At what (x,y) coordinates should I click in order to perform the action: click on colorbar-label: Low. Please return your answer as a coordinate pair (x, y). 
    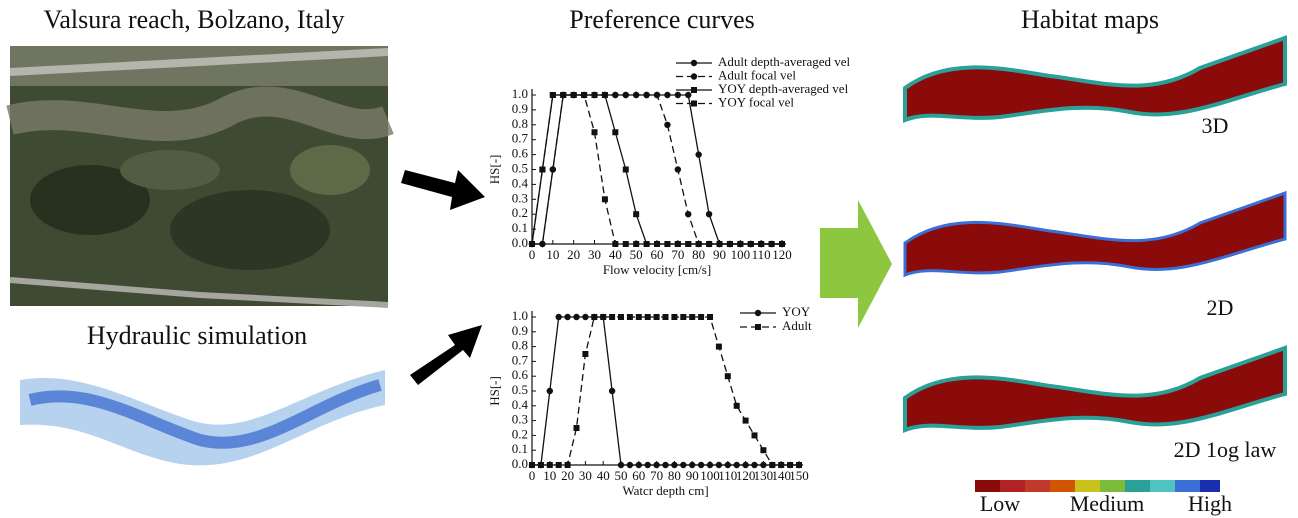
    Looking at the image, I should click on (1000, 503).